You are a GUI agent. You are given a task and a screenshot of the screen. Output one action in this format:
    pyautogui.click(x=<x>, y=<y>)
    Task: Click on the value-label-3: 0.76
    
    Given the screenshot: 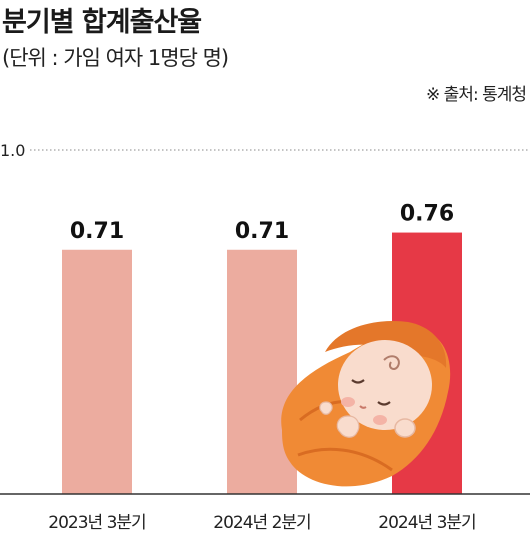 What is the action you would take?
    pyautogui.click(x=427, y=214)
    